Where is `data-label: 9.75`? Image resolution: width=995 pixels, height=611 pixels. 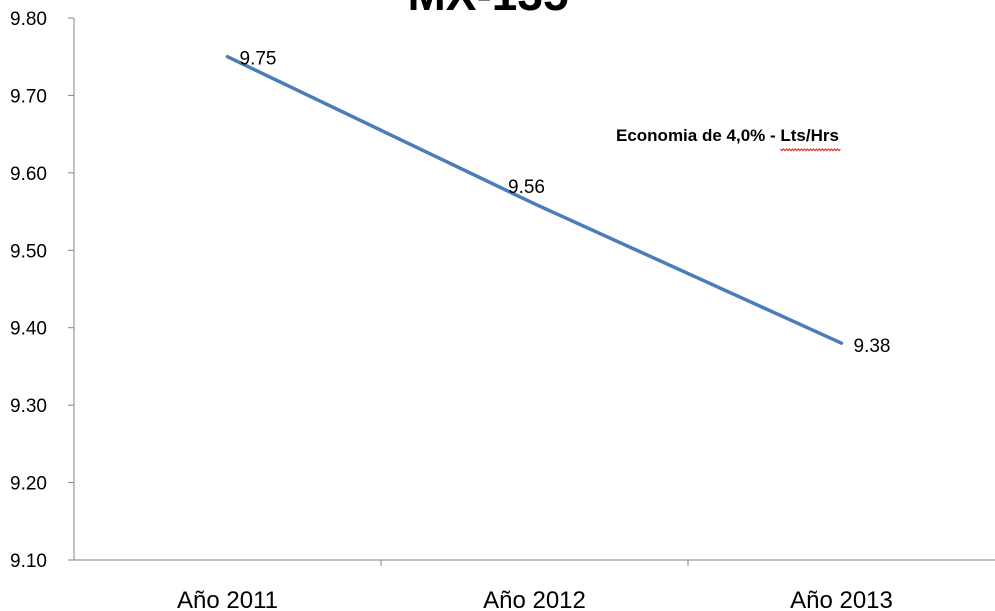 data-label: 9.75 is located at coordinates (258, 59).